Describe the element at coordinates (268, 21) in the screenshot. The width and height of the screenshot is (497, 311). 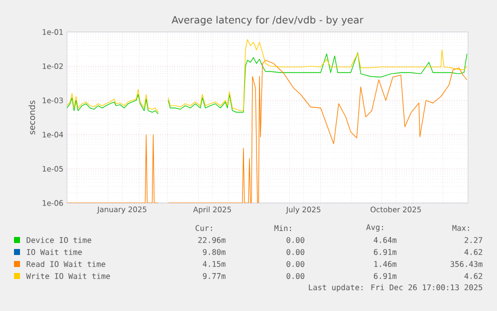
I see `chart-title: Average latency for /dev/vdb - by year` at that location.